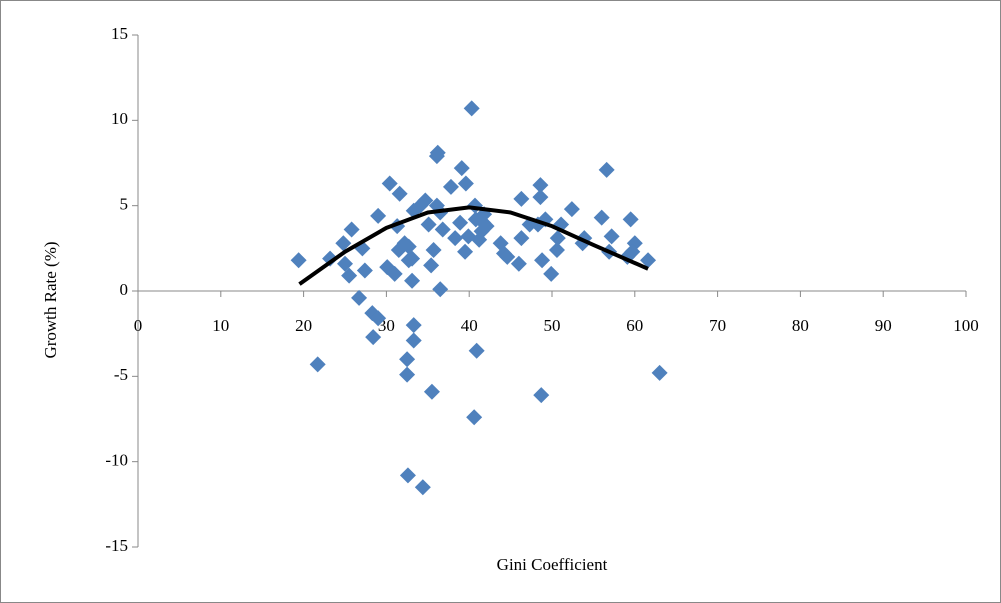 This screenshot has height=603, width=1001. Describe the element at coordinates (124, 289) in the screenshot. I see `y-tick-label: 0` at that location.